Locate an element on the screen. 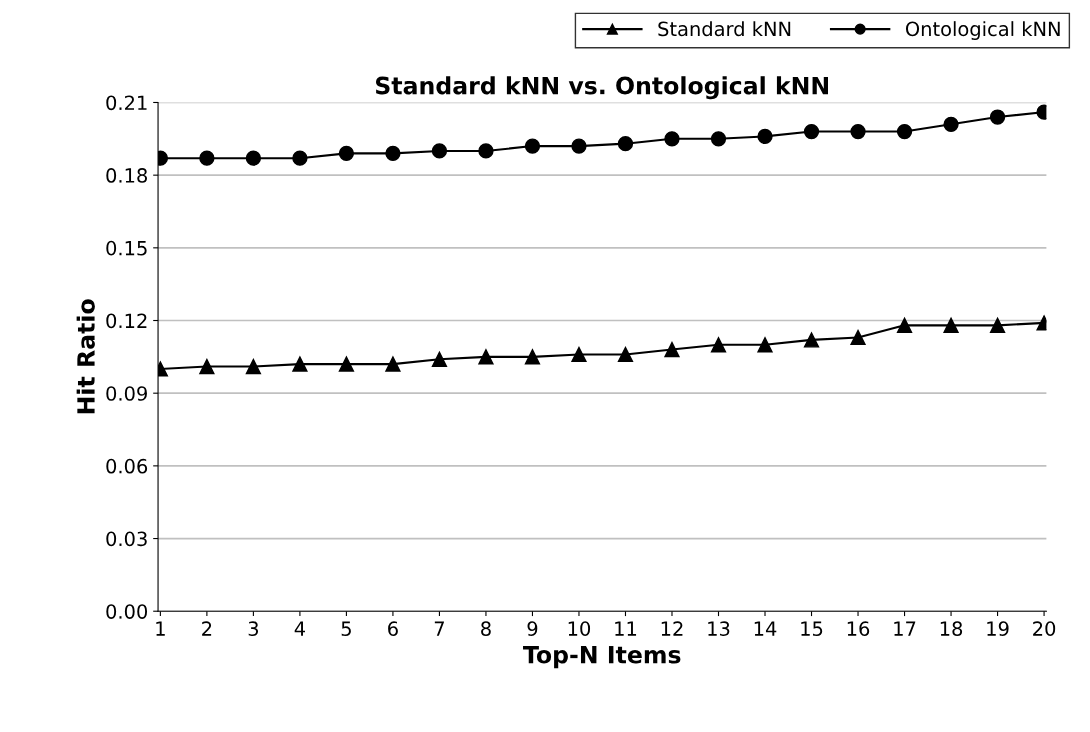 This screenshot has width=1090, height=732. y-tick-label: 0.06 is located at coordinates (127, 466).